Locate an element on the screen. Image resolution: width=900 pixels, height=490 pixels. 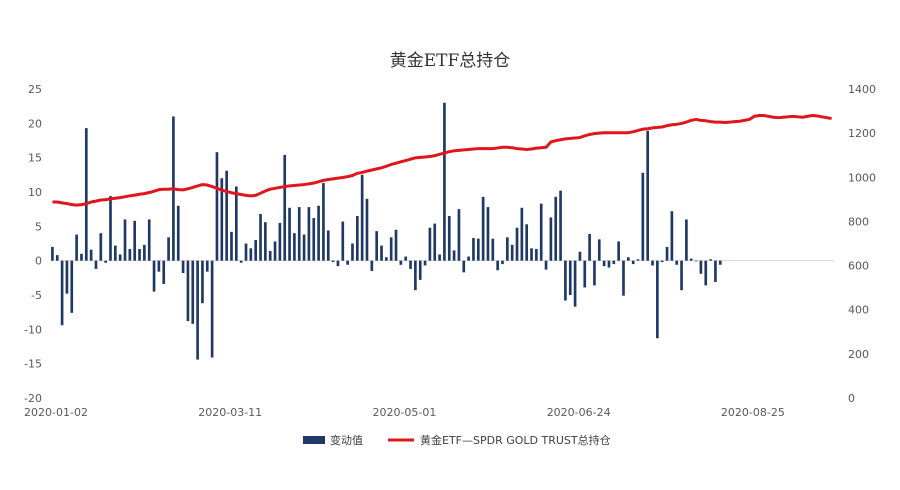
x-tick-label: 2020-03-11 is located at coordinates (230, 412).